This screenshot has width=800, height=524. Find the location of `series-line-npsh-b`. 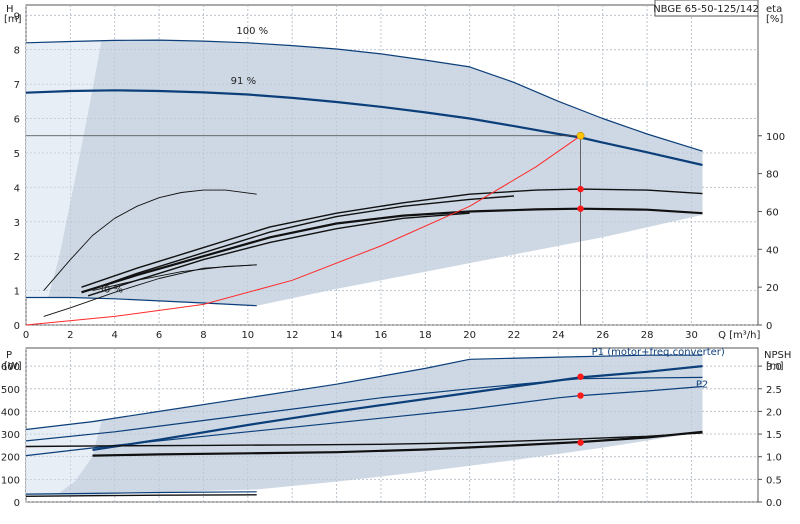

series-line-npsh-b is located at coordinates (364, 440).